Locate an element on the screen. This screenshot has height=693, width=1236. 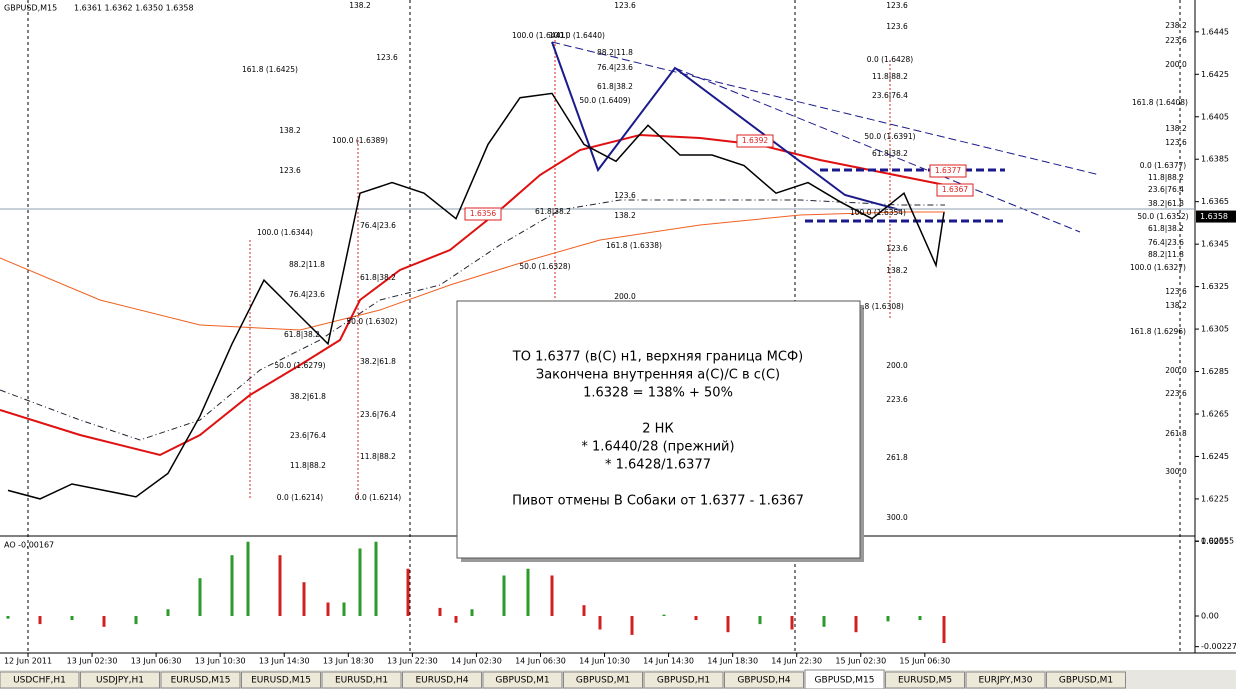
price-tick-label: 1.6325 is located at coordinates (1215, 286).